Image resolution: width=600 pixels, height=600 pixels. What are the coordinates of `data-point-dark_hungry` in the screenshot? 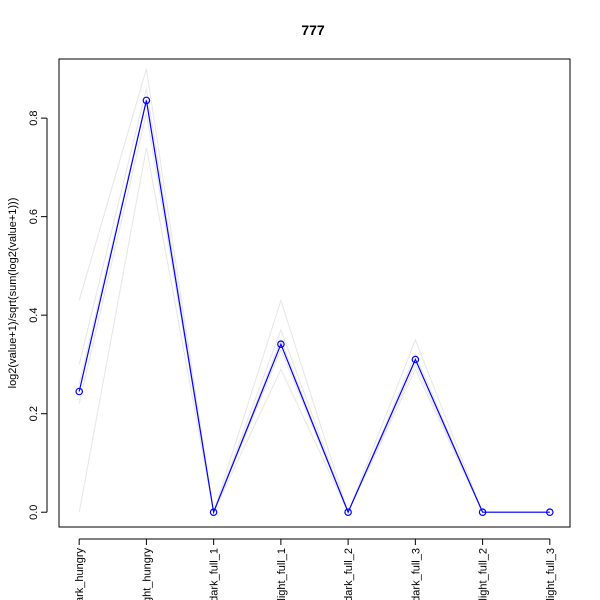 It's located at (79, 391).